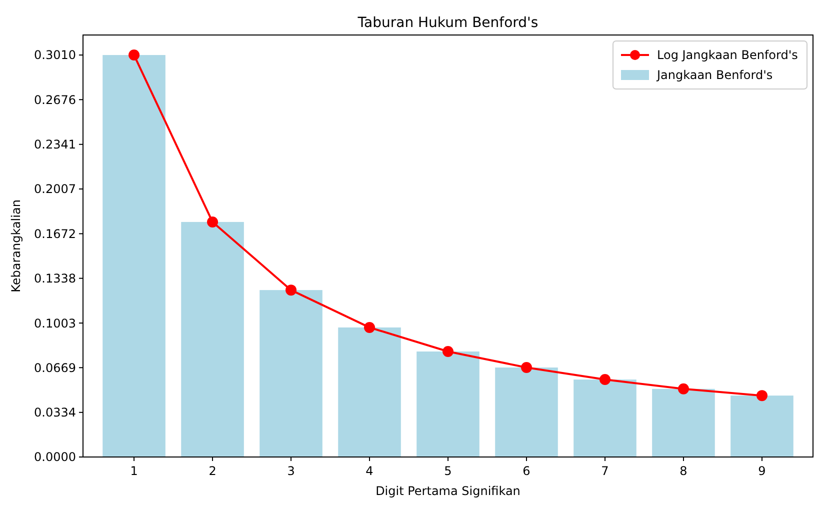 The height and width of the screenshot is (519, 825). I want to click on y-tick-label: 0.0669, so click(55, 367).